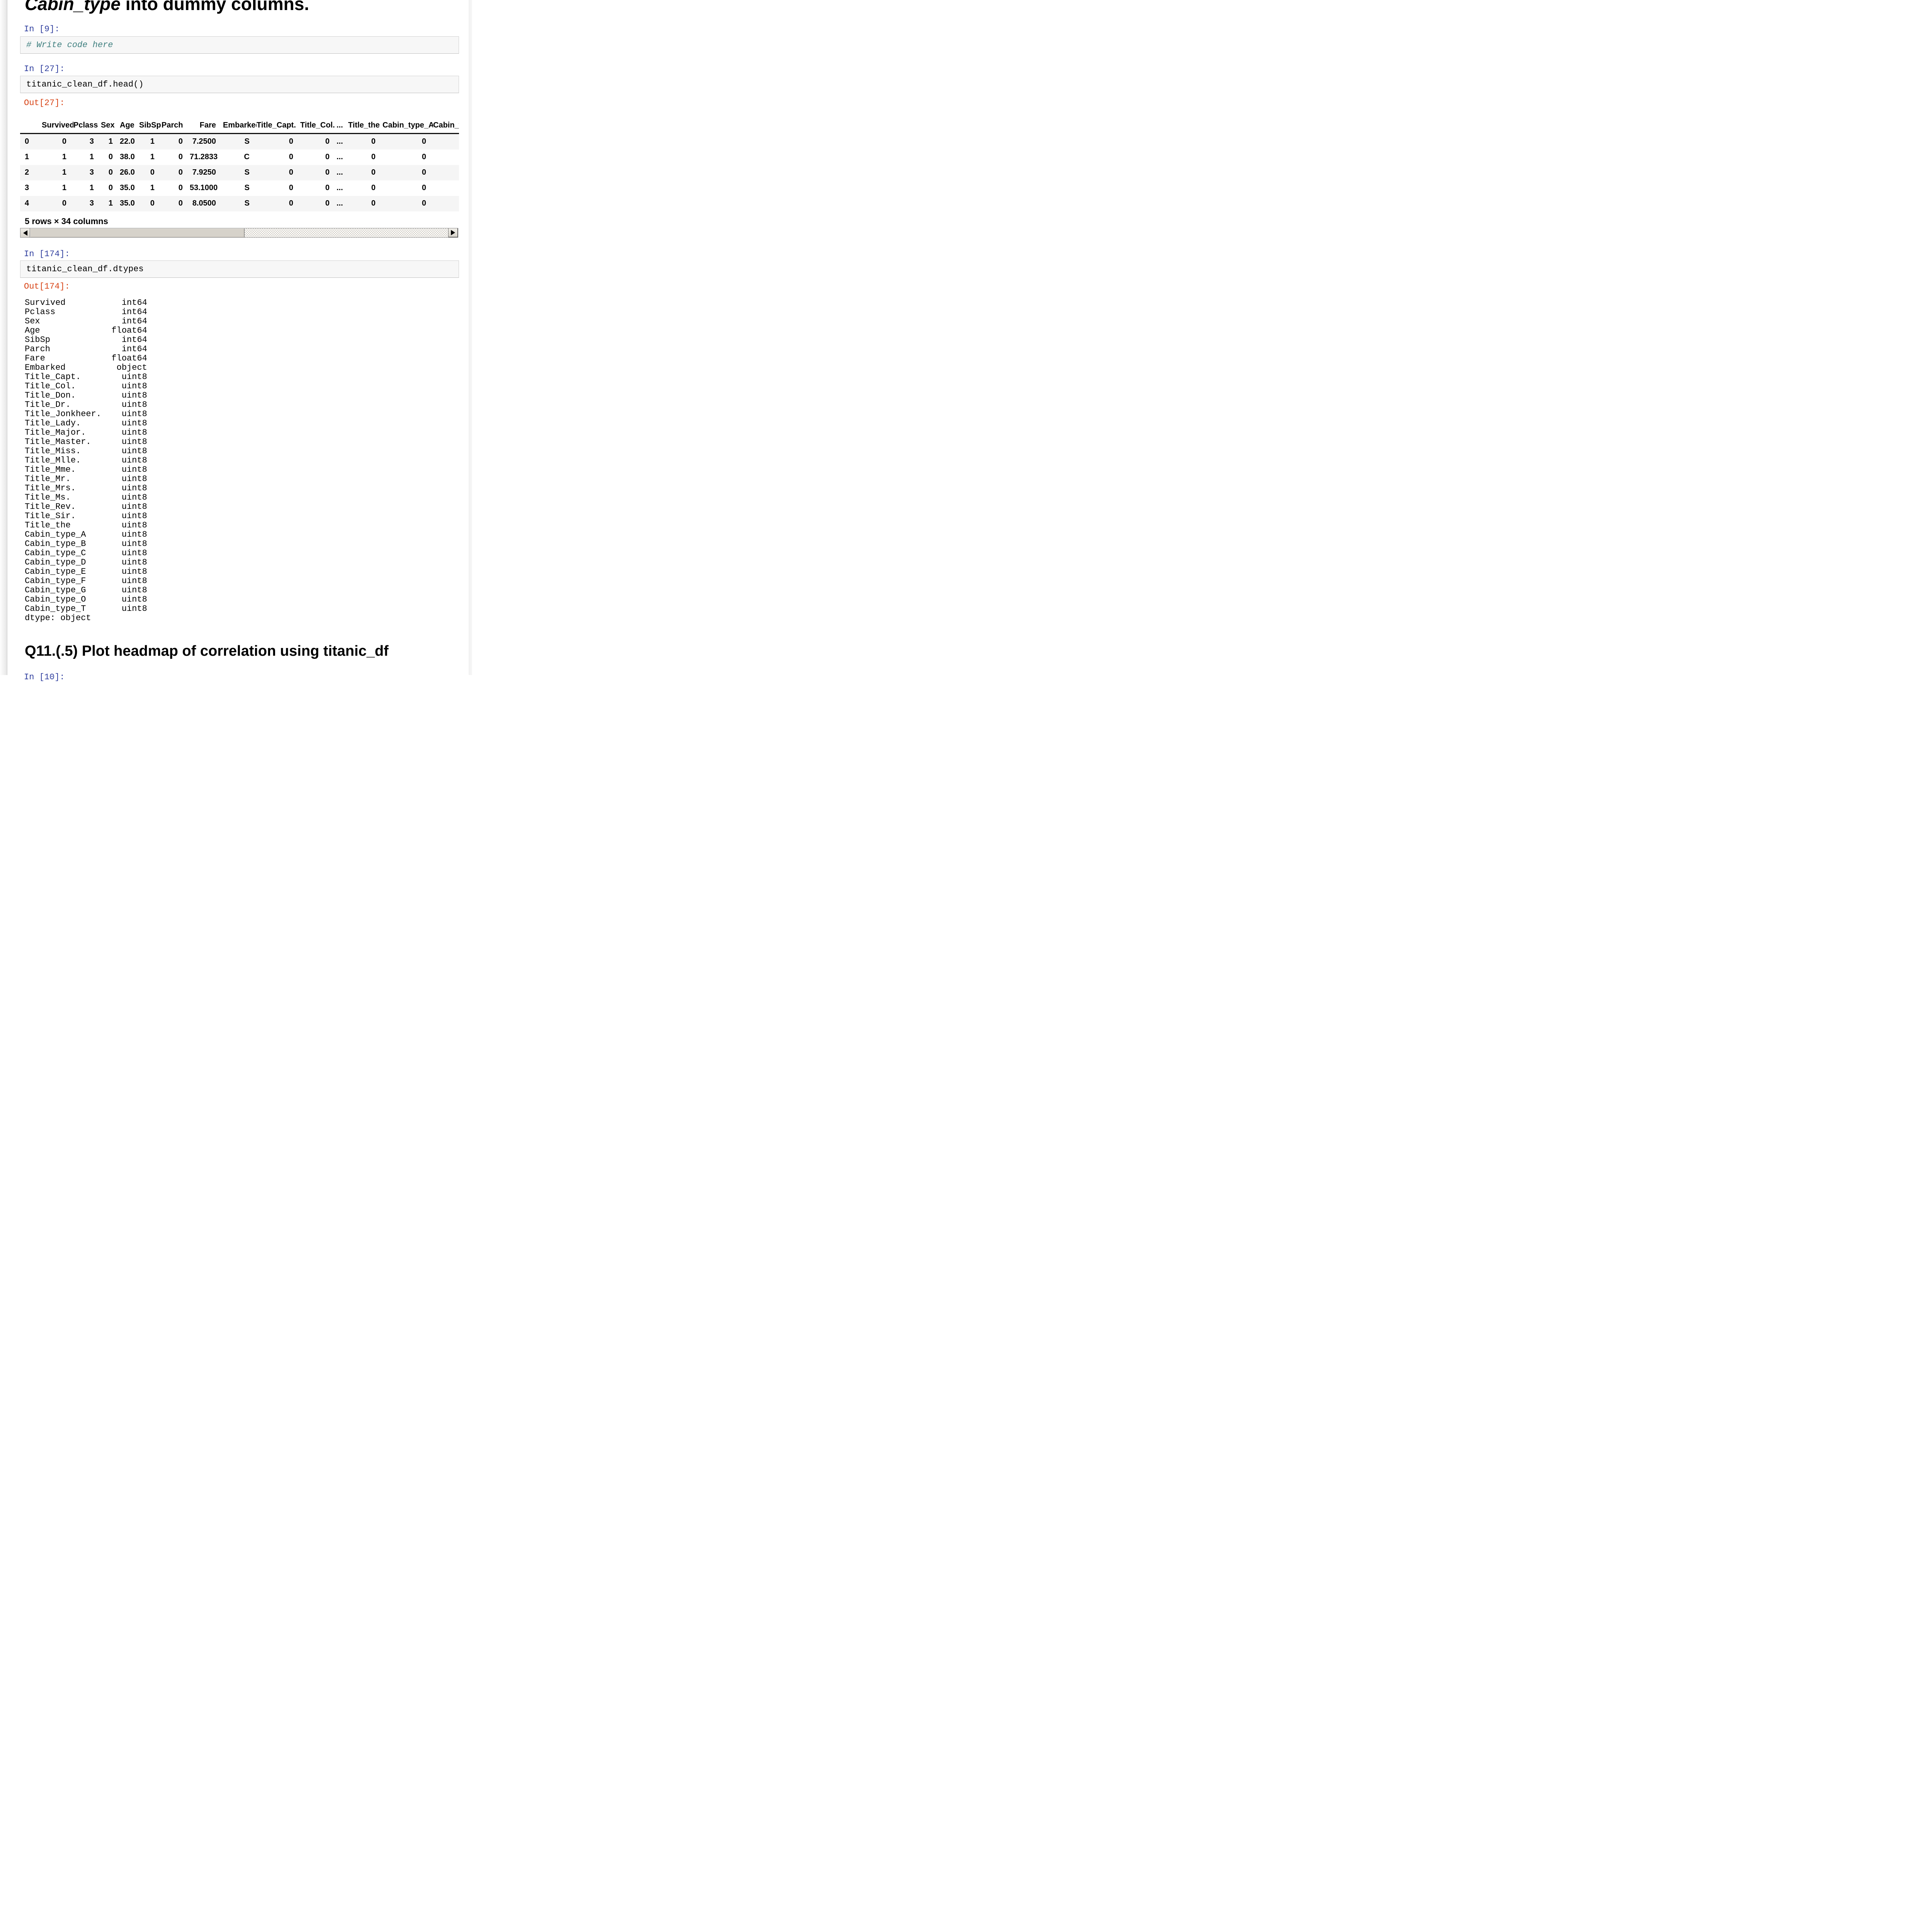  What do you see at coordinates (172, 125) in the screenshot?
I see `column-header: Parch` at bounding box center [172, 125].